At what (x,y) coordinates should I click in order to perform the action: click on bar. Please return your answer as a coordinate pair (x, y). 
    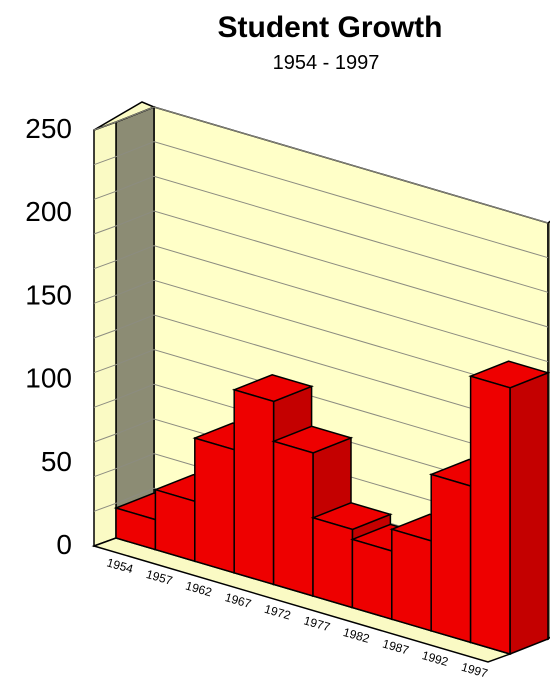
    Looking at the image, I should click on (509, 508).